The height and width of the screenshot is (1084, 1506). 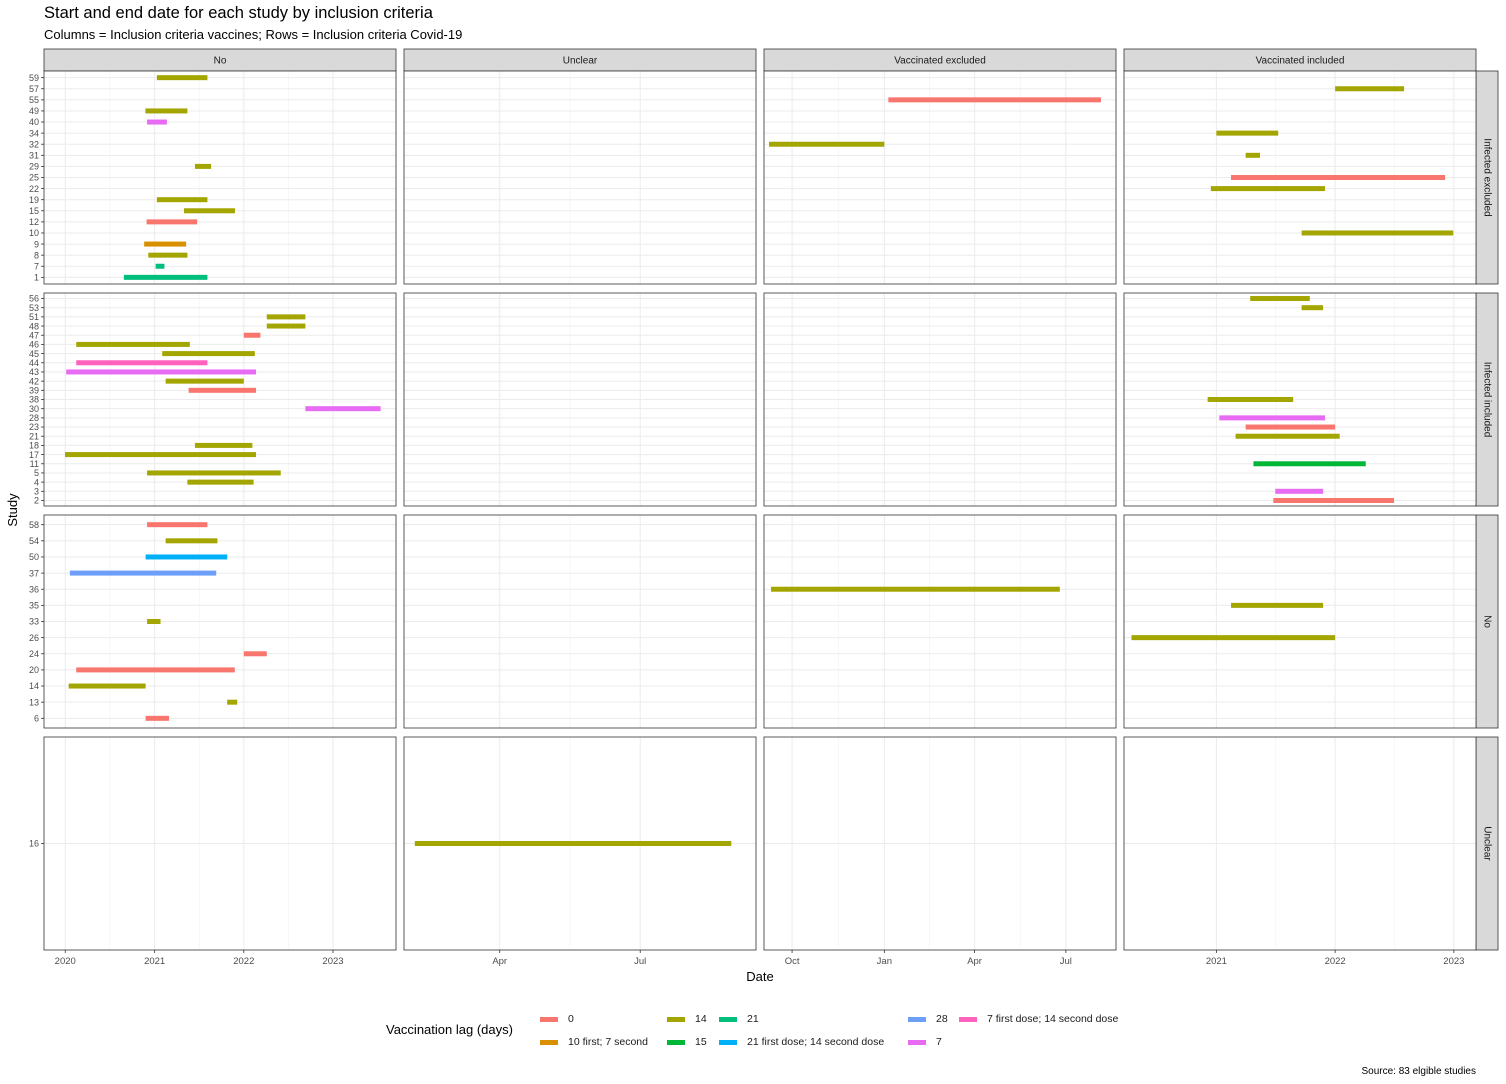 What do you see at coordinates (34, 122) in the screenshot?
I see `y-tick-label: 40` at bounding box center [34, 122].